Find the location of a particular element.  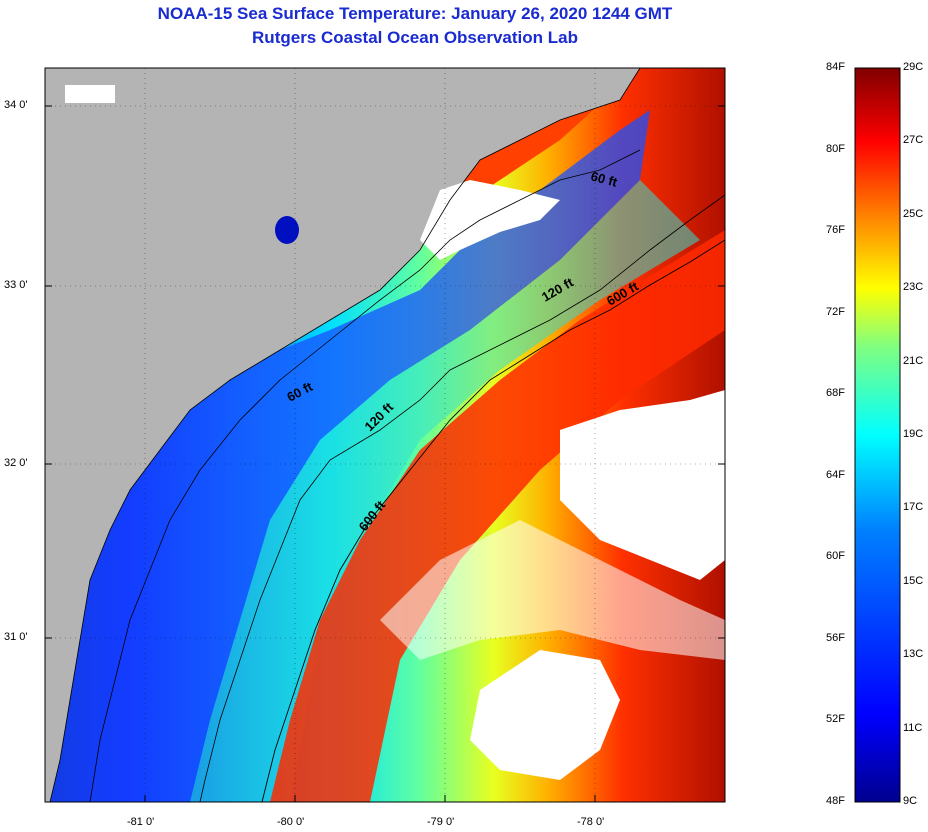

colorbar-fahrenheit-label: 72F is located at coordinates (835, 311).